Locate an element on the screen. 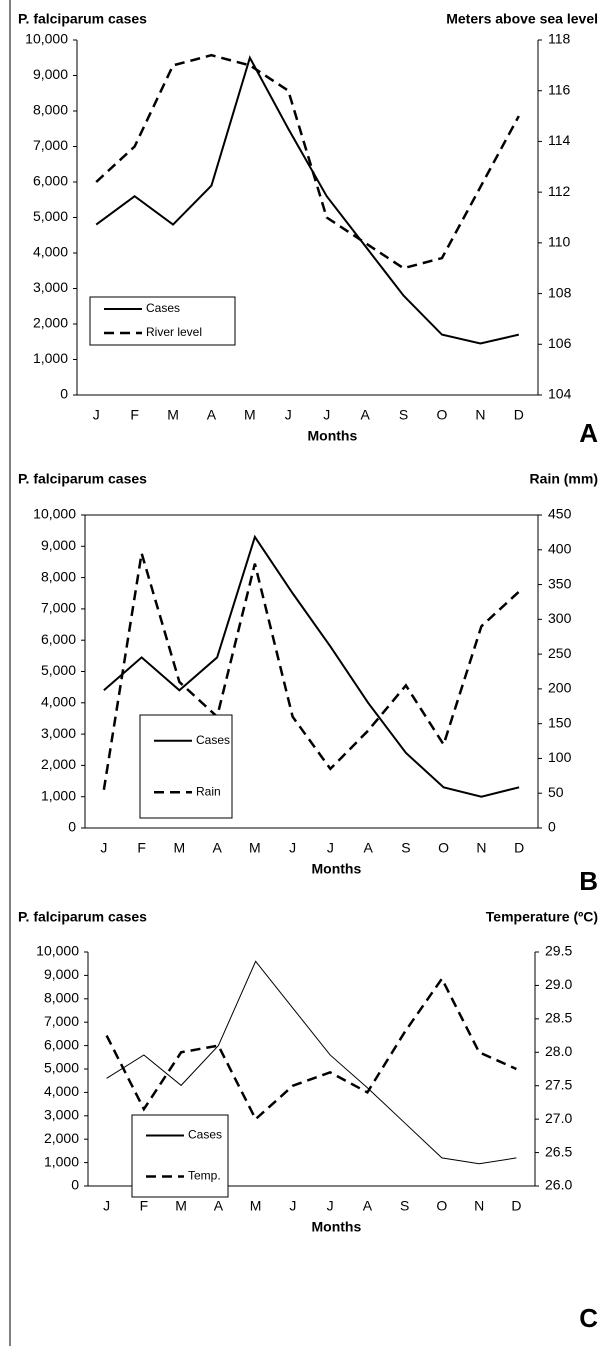  y2-tick-label: 118 is located at coordinates (559, 39).